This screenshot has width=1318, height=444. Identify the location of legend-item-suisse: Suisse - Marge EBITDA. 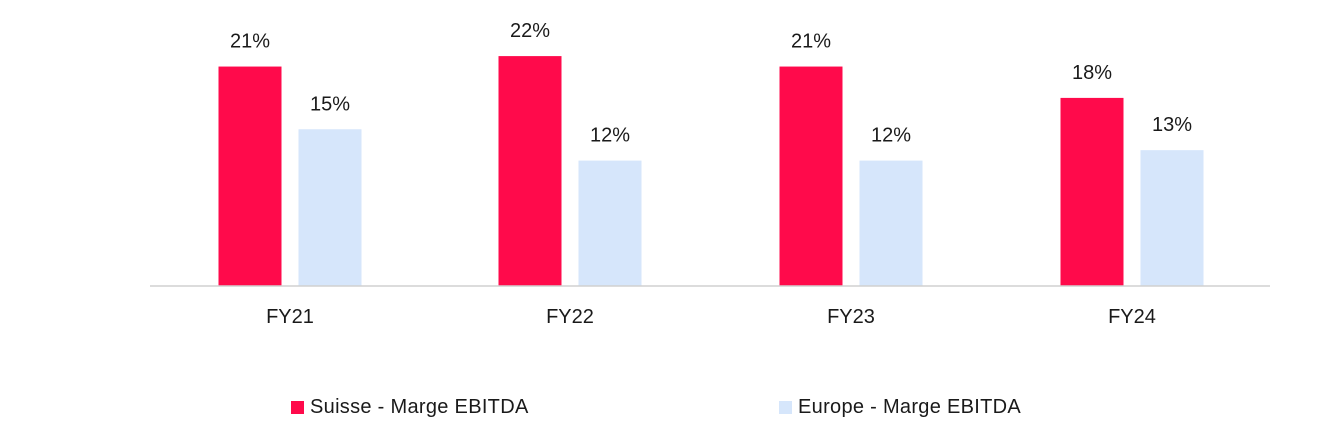
(410, 407).